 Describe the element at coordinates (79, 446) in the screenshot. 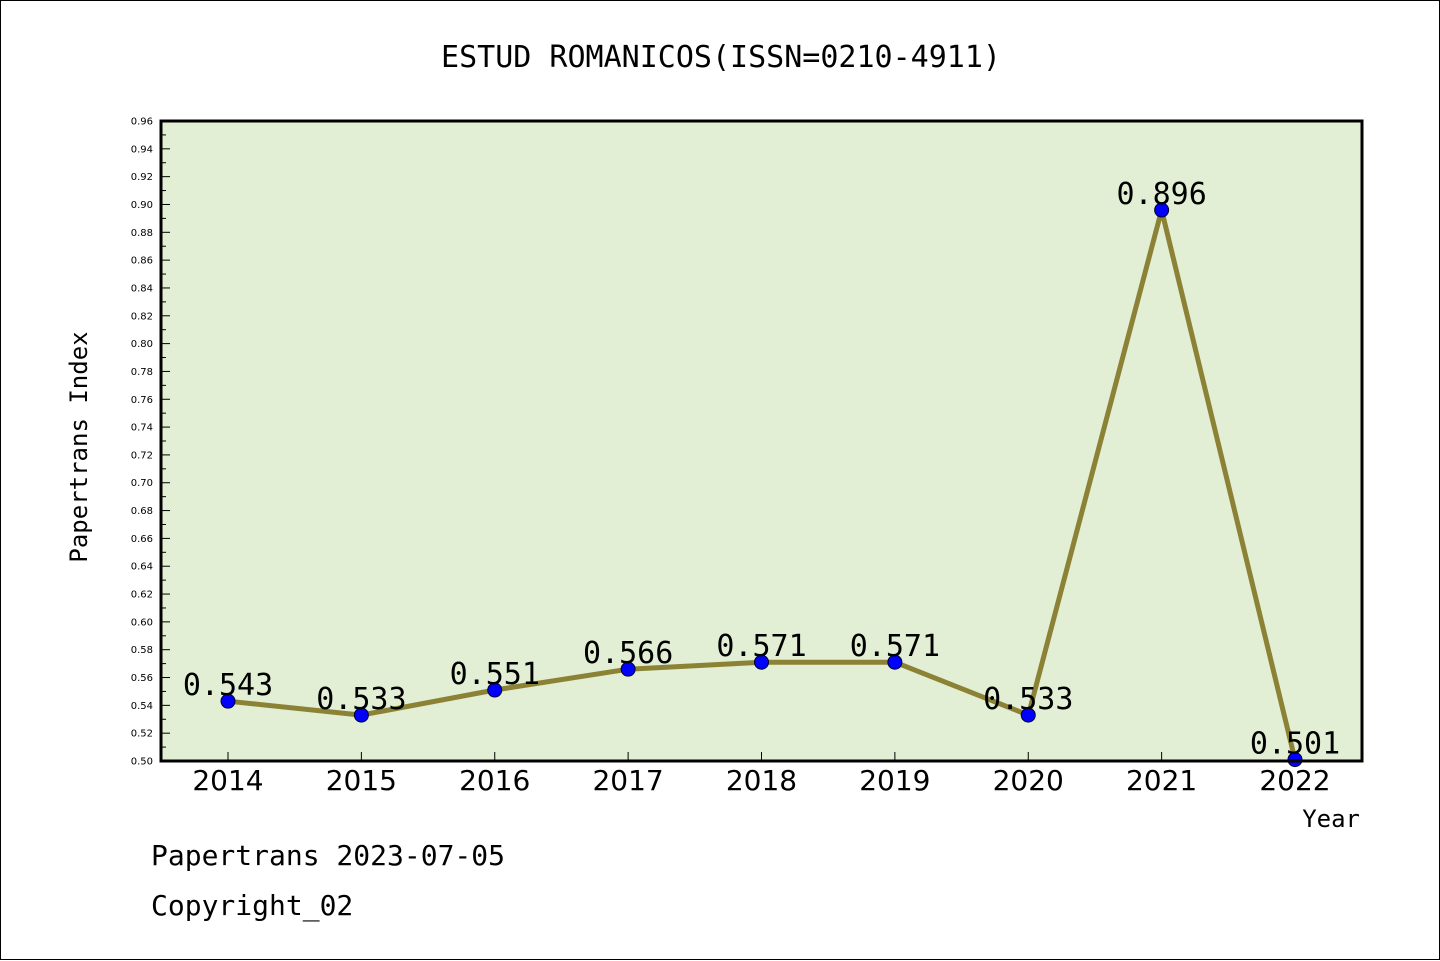

I see `y-axis-label: Papertrans Index` at that location.